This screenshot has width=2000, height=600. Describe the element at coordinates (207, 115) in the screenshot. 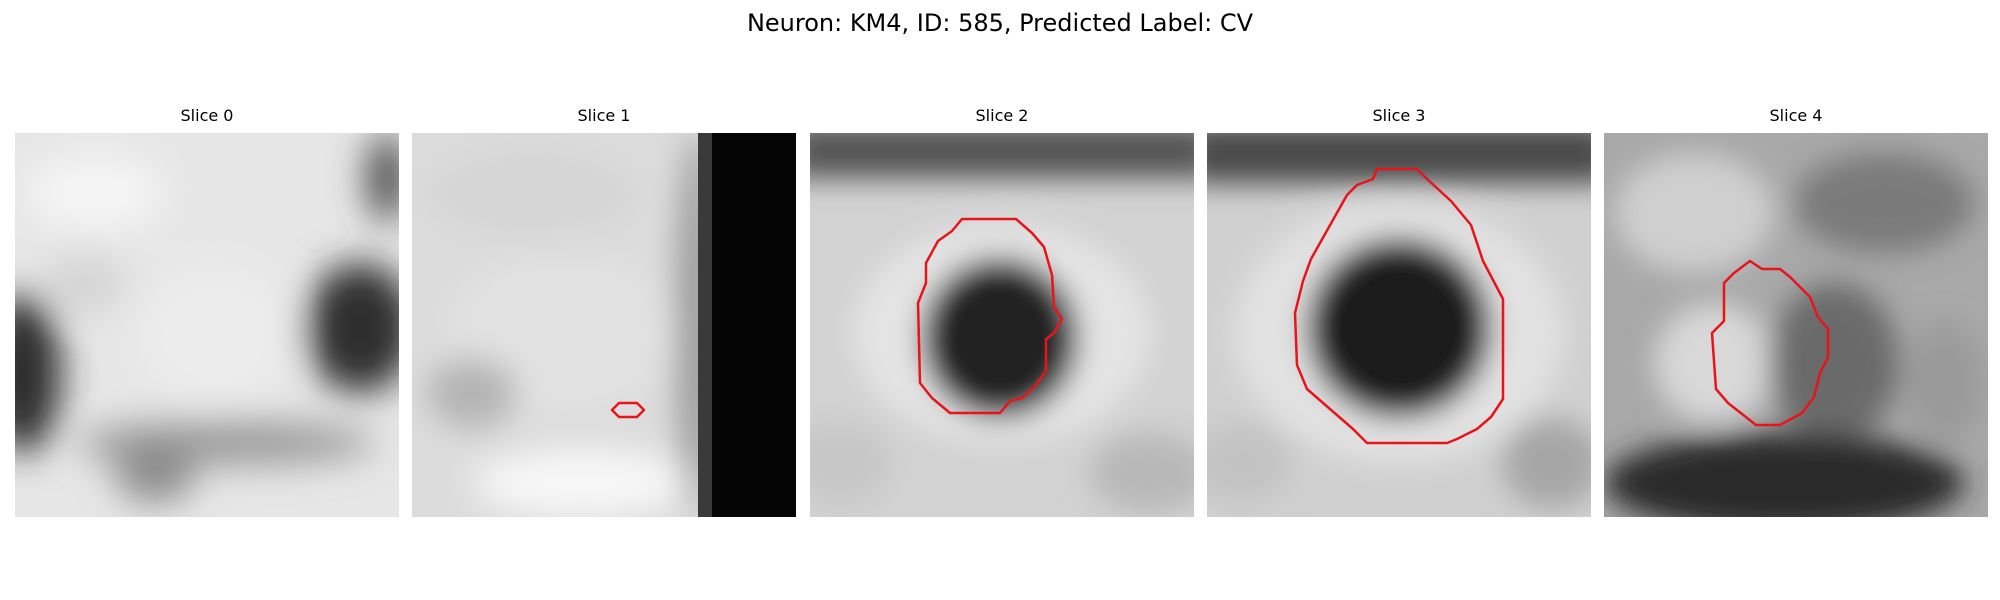

I see `slice-title-0: Slice 0` at that location.